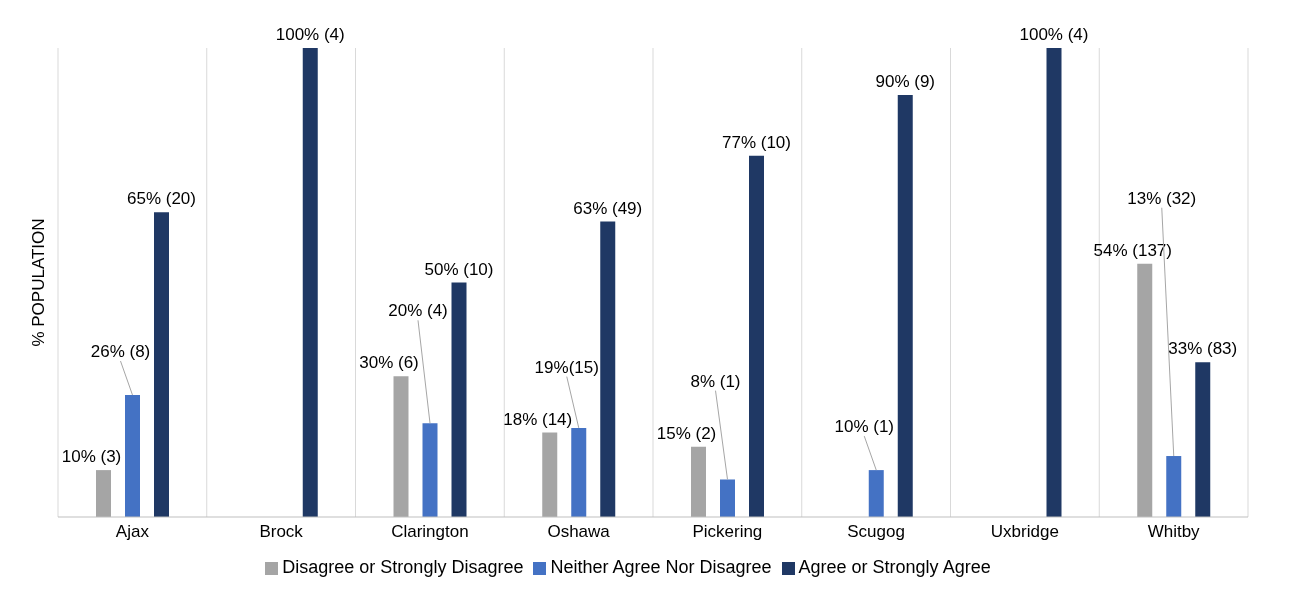 The image size is (1291, 593). What do you see at coordinates (686, 433) in the screenshot?
I see `data-label: 15% (2)` at bounding box center [686, 433].